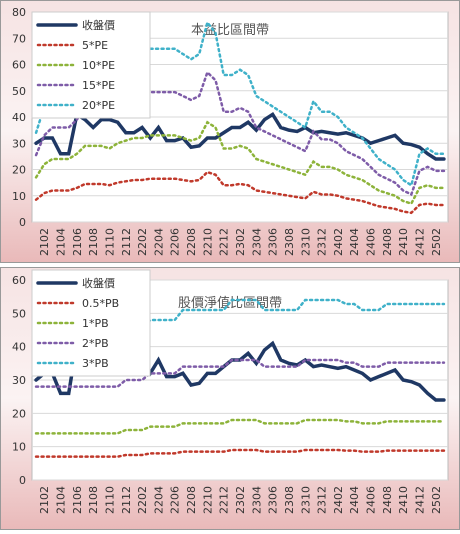 The image size is (460, 534). What do you see at coordinates (98, 105) in the screenshot?
I see `legend-label: 20*PE` at bounding box center [98, 105].